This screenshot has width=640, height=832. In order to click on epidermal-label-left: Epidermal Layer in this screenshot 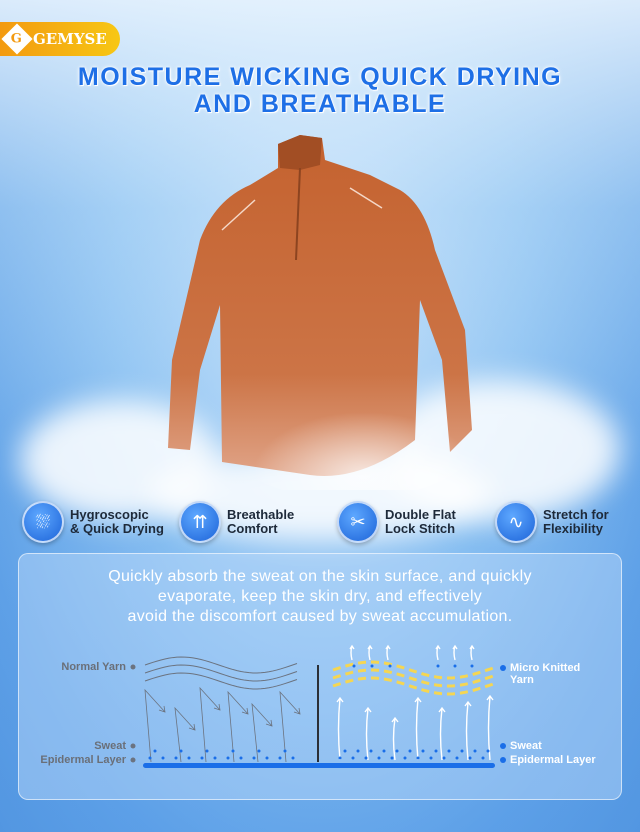, I will do `click(83, 760)`.